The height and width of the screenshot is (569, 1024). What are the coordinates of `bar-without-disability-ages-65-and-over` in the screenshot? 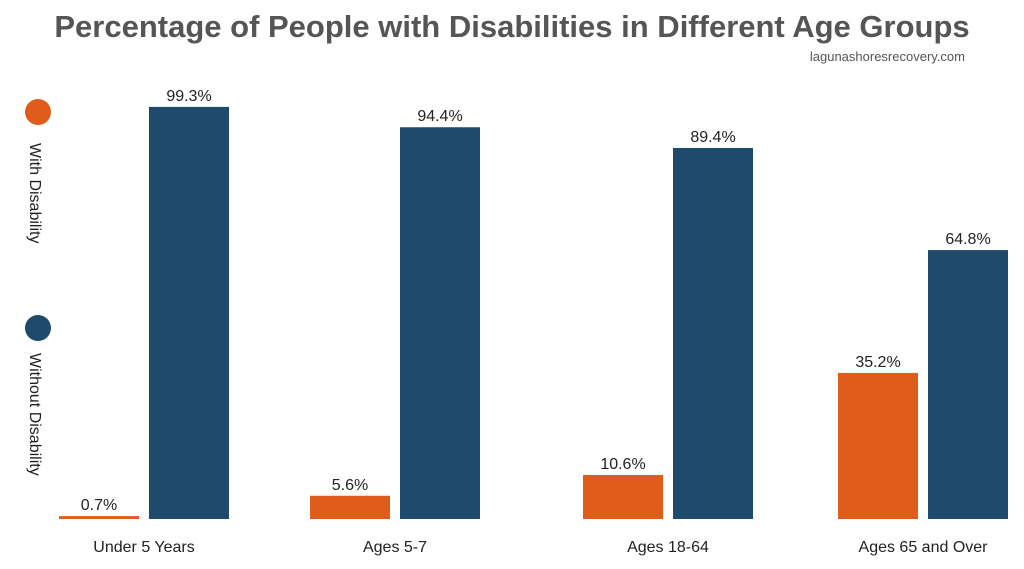 It's located at (968, 384).